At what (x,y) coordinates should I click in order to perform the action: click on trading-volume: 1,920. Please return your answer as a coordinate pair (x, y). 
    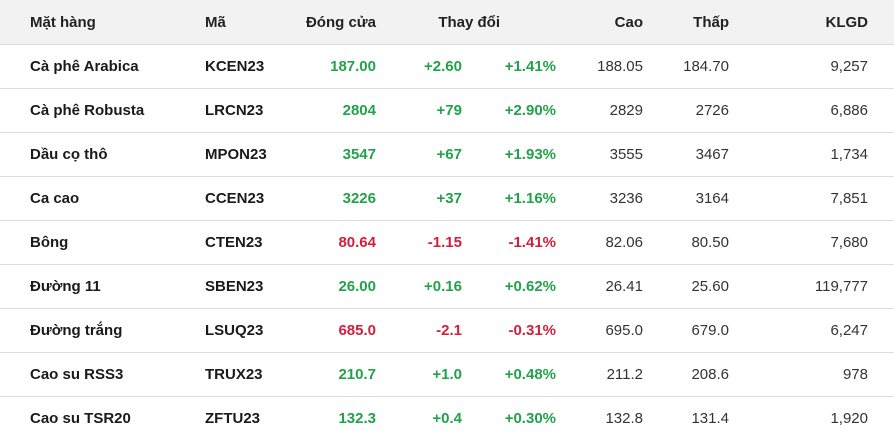
    Looking at the image, I should click on (849, 418).